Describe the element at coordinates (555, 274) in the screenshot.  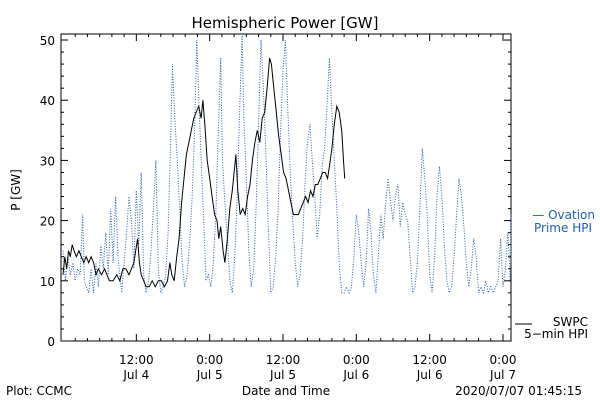
I see `legend: — Ovation Prime HPI SWPC 5−min HPI` at that location.